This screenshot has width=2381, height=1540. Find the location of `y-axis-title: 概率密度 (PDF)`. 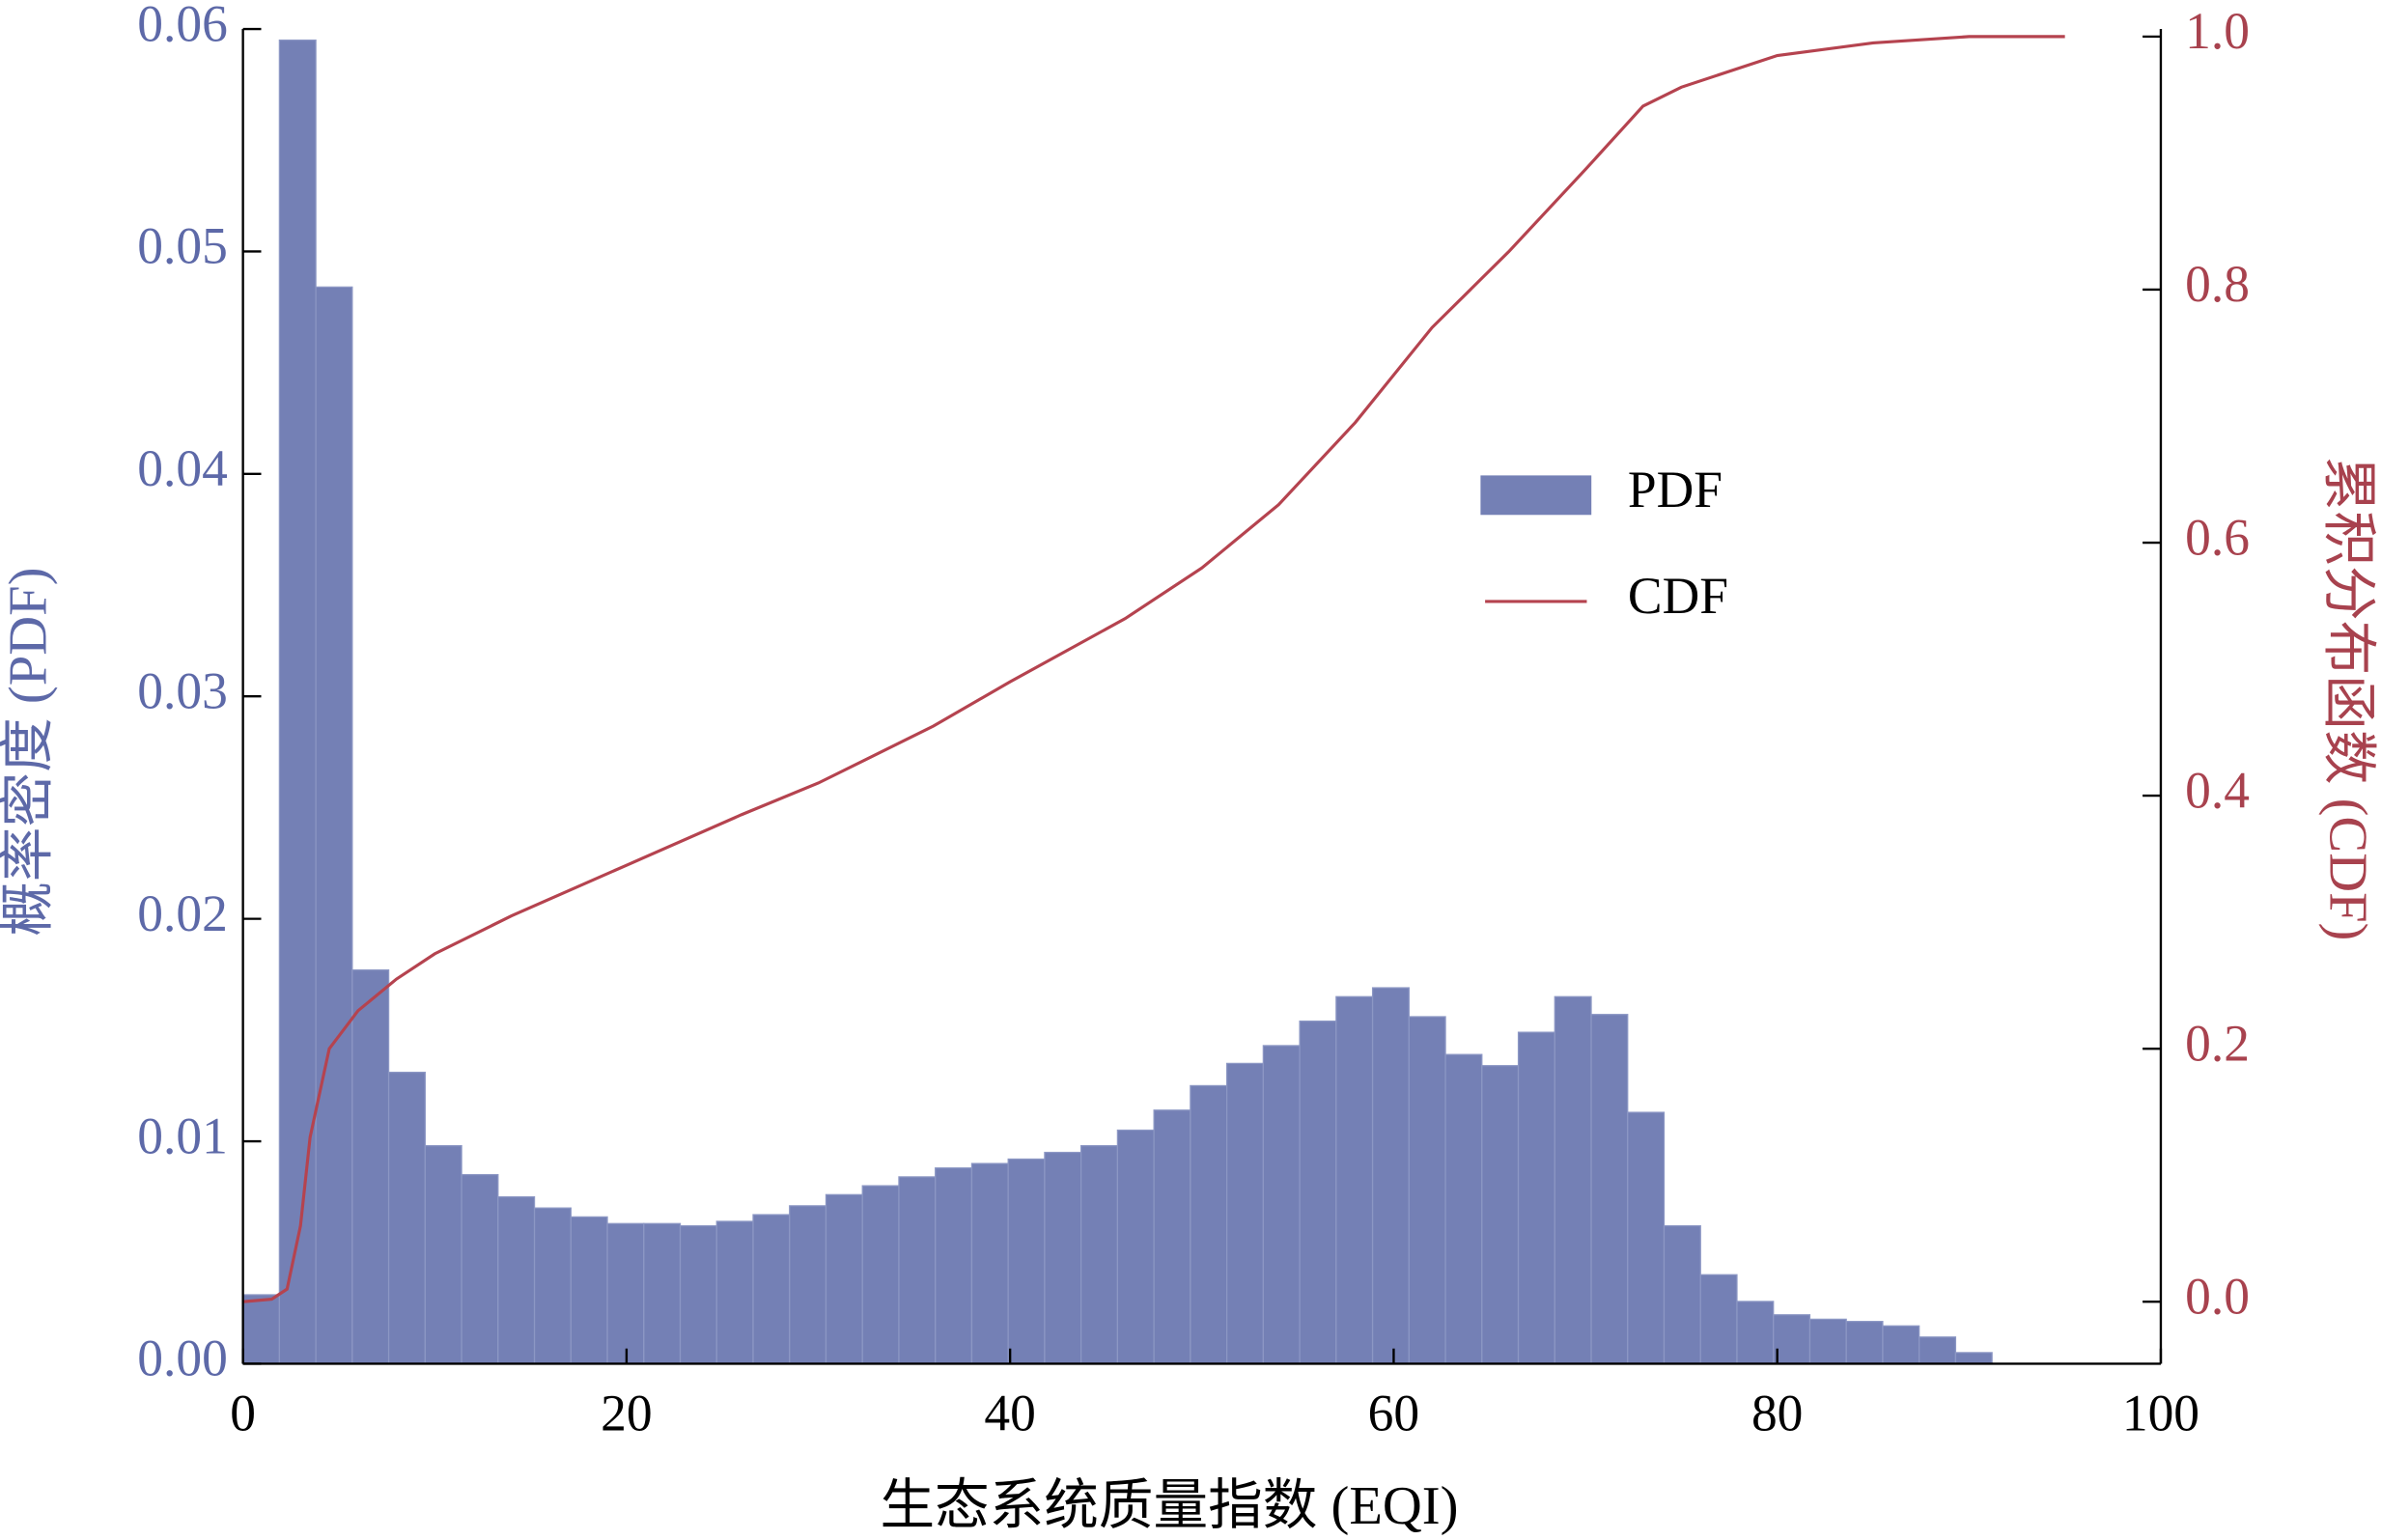

y-axis-title: 概率密度 (PDF) is located at coordinates (30, 753).